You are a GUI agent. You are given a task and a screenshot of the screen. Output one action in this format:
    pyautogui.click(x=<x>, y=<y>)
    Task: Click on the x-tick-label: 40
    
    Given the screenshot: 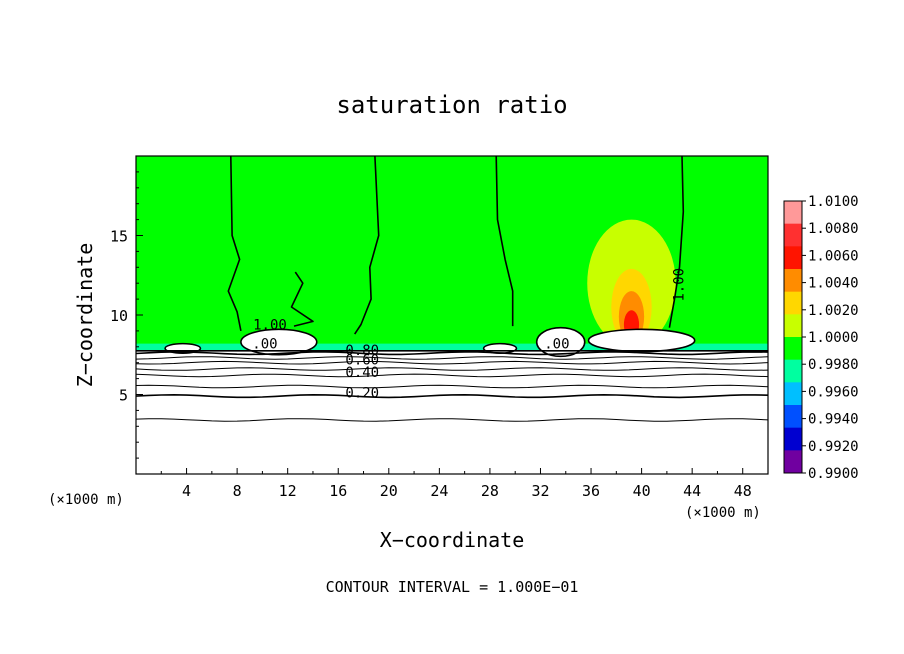 What is the action you would take?
    pyautogui.click(x=642, y=491)
    